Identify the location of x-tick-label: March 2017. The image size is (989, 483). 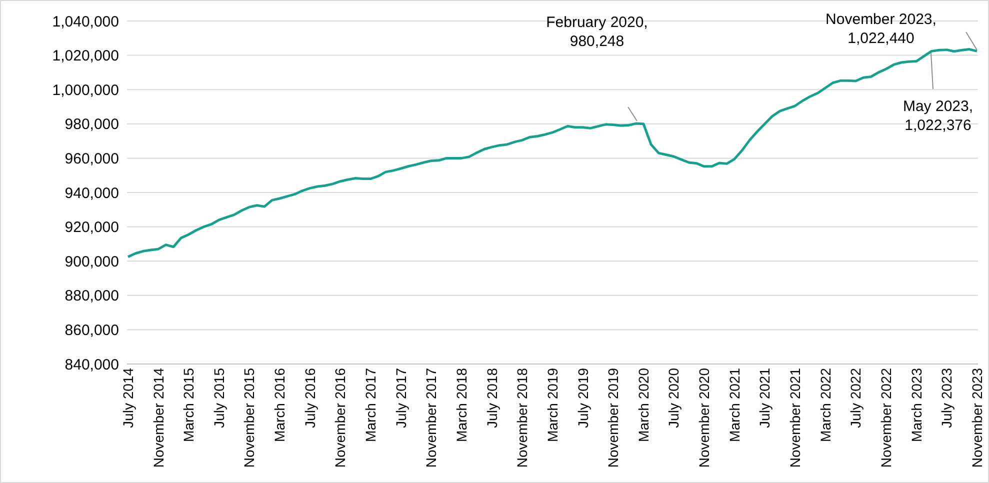
(370, 405).